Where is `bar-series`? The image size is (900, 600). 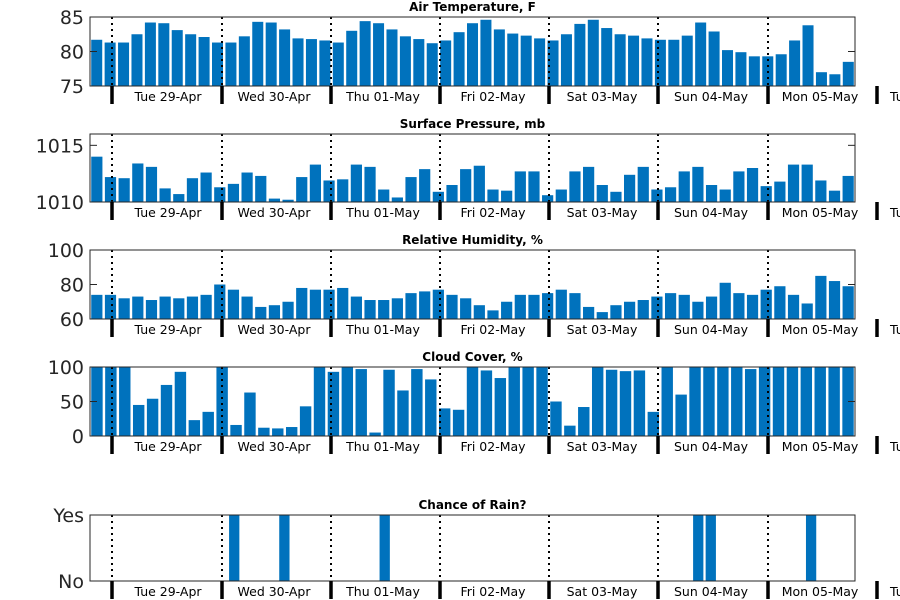 bar-series is located at coordinates (472, 179).